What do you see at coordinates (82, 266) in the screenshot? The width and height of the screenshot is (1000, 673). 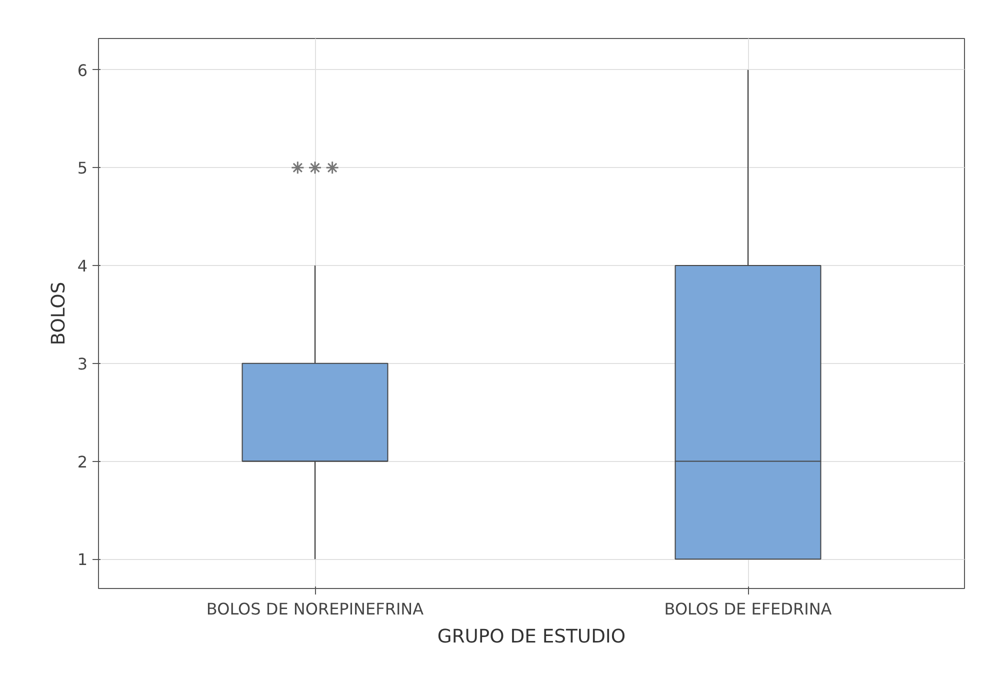 I see `y-tick-label: 4` at bounding box center [82, 266].